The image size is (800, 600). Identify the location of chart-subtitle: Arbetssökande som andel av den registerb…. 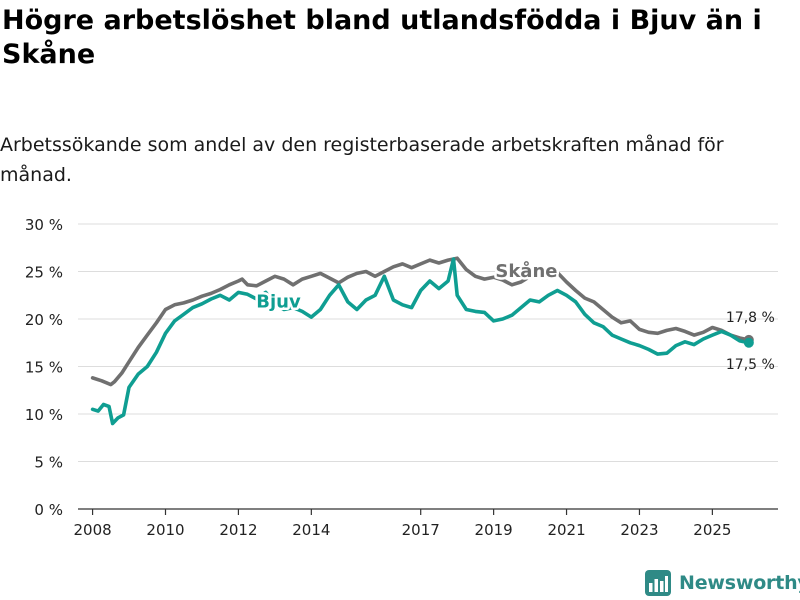
(362, 160).